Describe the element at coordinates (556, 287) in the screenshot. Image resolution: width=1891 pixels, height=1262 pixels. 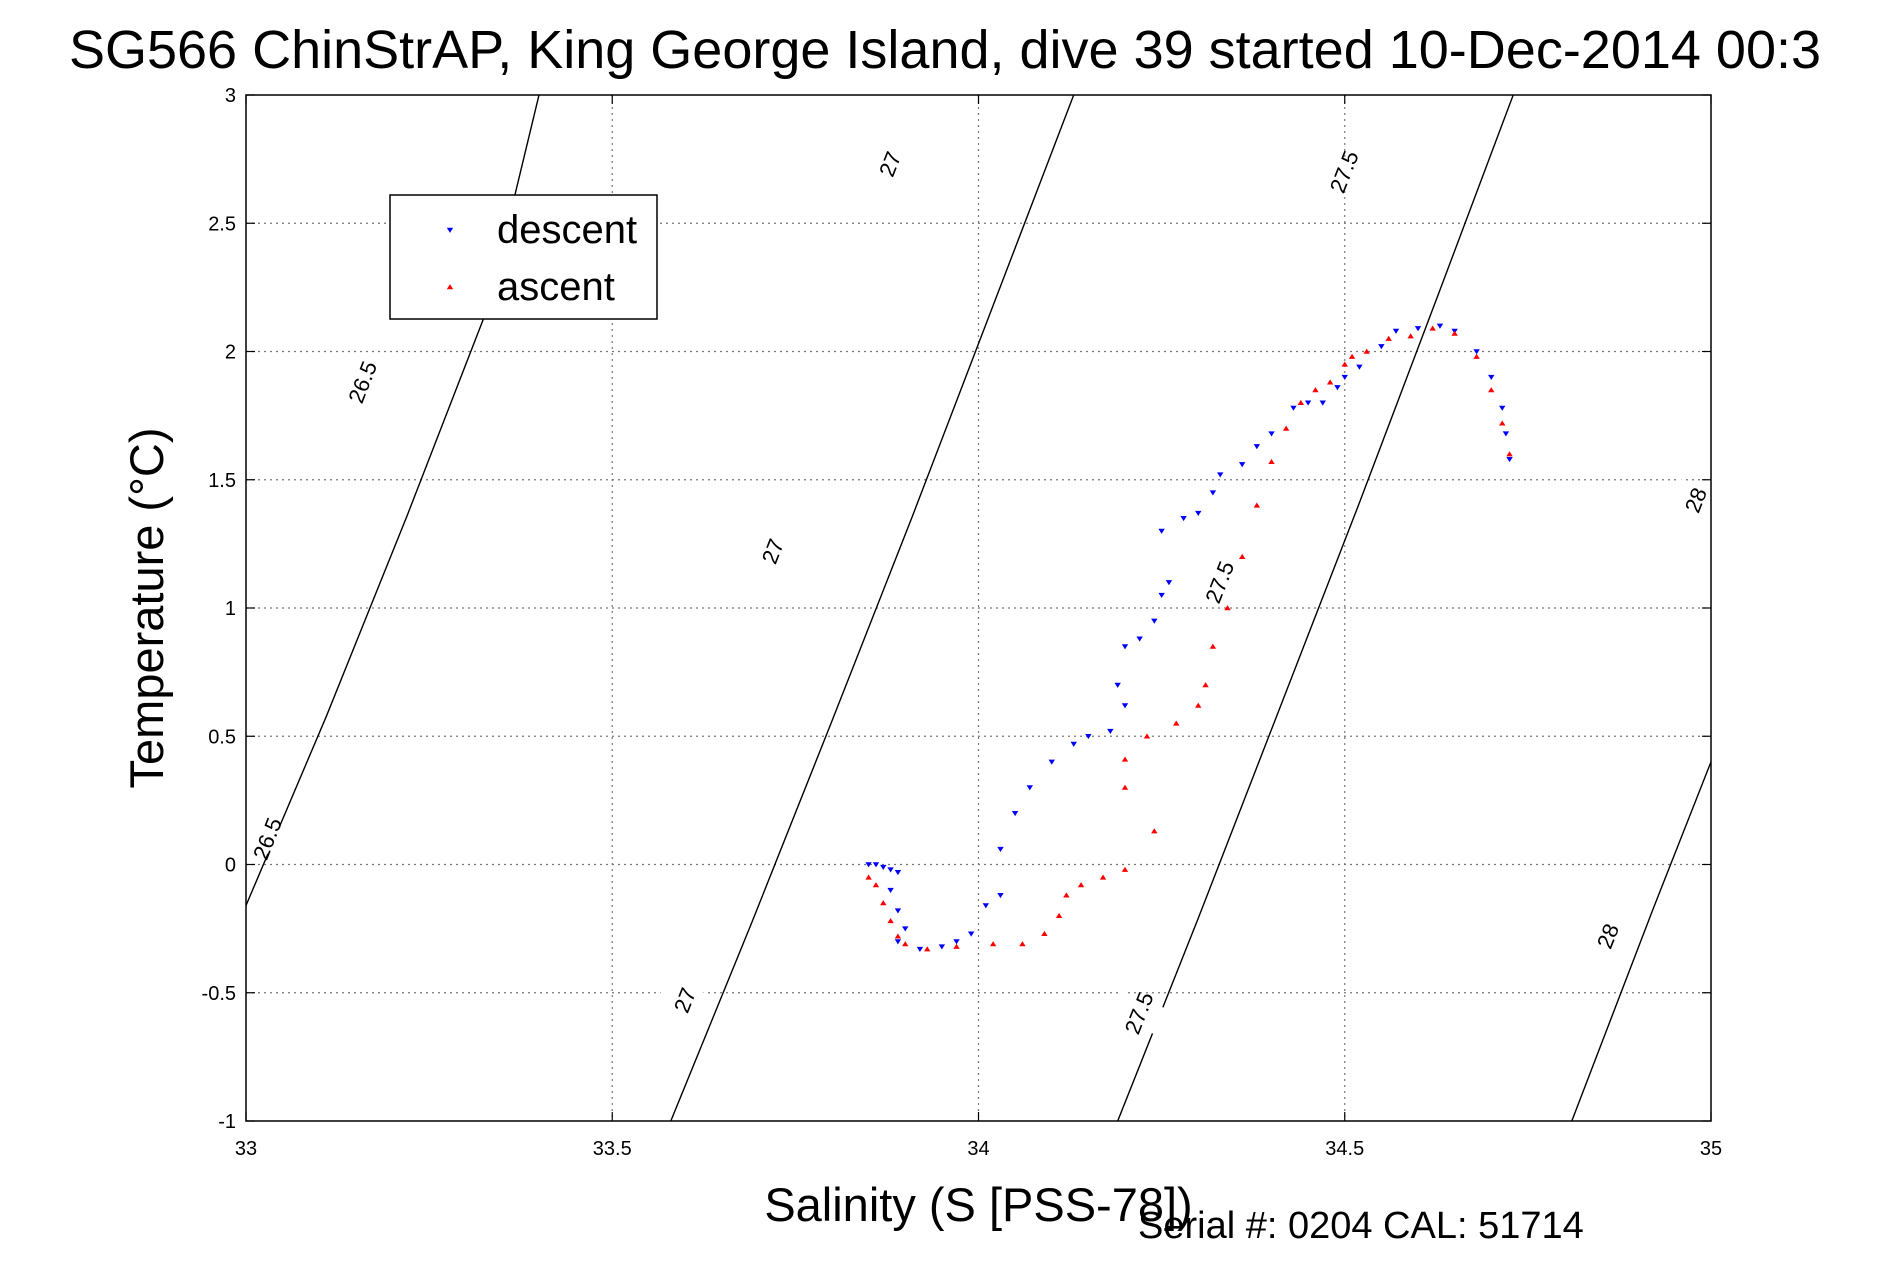
I see `legend-label-ascent: ascent` at that location.